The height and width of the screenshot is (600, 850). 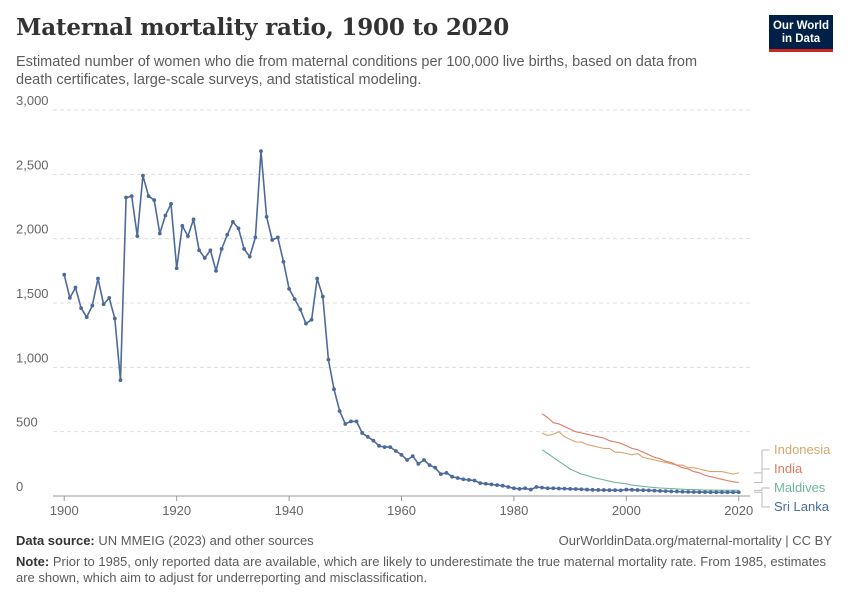 What do you see at coordinates (640, 470) in the screenshot?
I see `series-line-maldives` at bounding box center [640, 470].